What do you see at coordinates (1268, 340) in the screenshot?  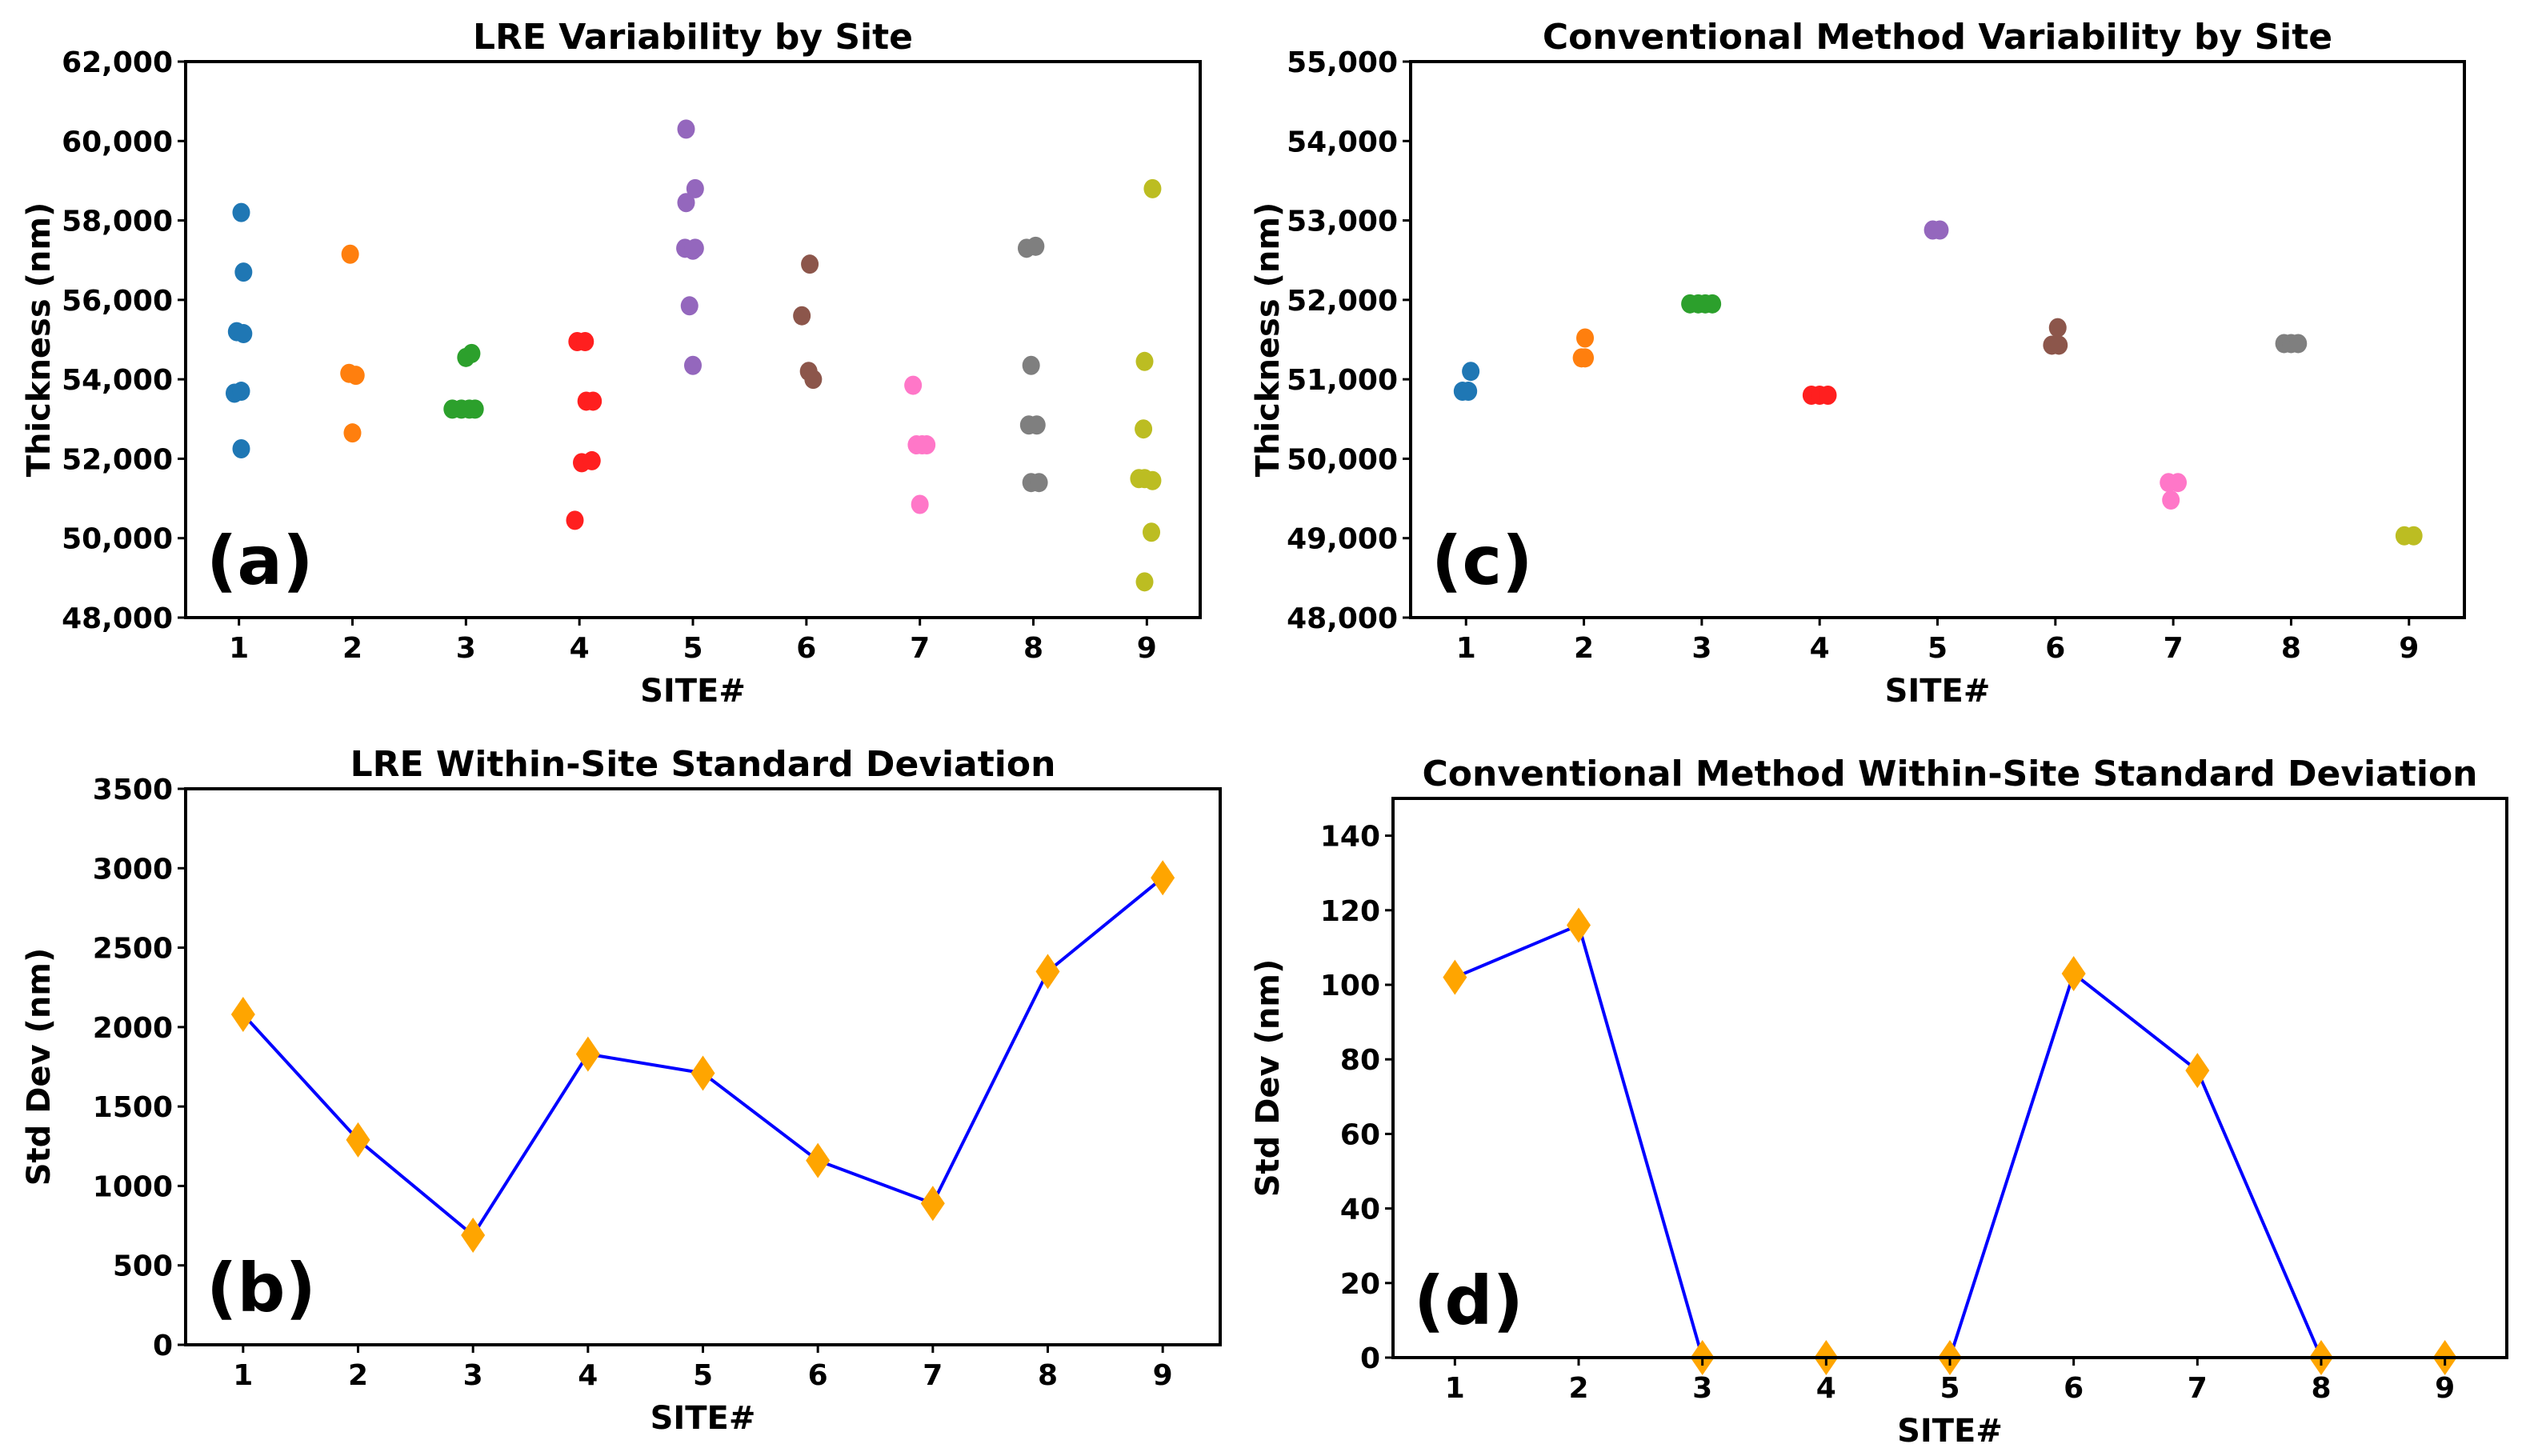 I see `y-axis-label: Thickness (nm)` at bounding box center [1268, 340].